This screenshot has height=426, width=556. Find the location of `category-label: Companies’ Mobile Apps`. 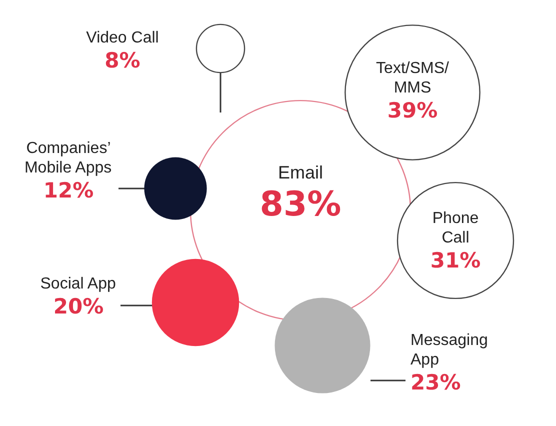

category-label: Companies’ Mobile Apps is located at coordinates (68, 158).